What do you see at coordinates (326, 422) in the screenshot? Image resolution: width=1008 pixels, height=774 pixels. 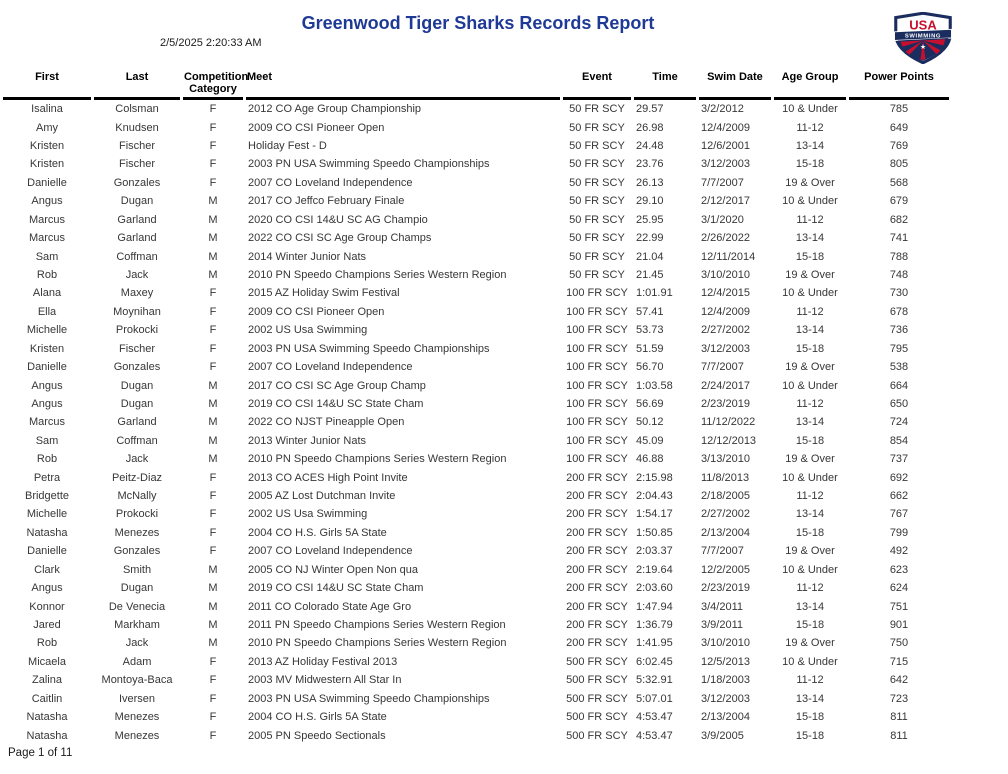 I see `cell-meet: 2022 CO NJST Pineapple Open` at bounding box center [326, 422].